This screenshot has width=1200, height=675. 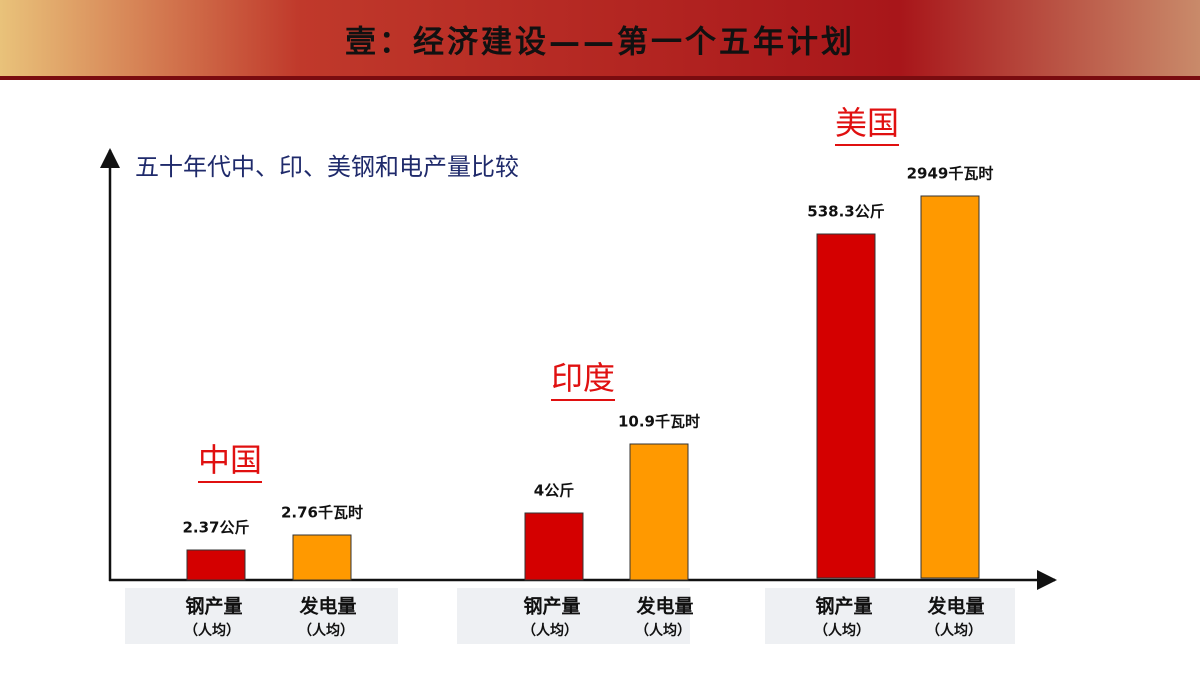 What do you see at coordinates (845, 212) in the screenshot?
I see `value-label: 538.3公斤` at bounding box center [845, 212].